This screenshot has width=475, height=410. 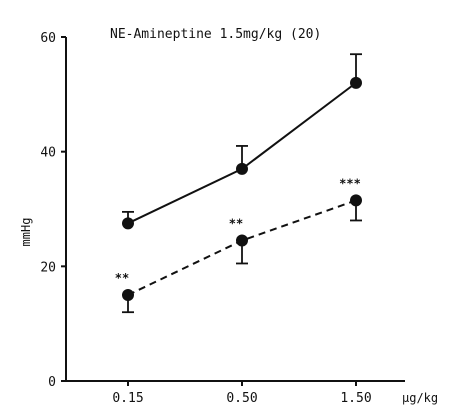 What do you see at coordinates (52, 382) in the screenshot?
I see `y-tick-label: 0` at bounding box center [52, 382].